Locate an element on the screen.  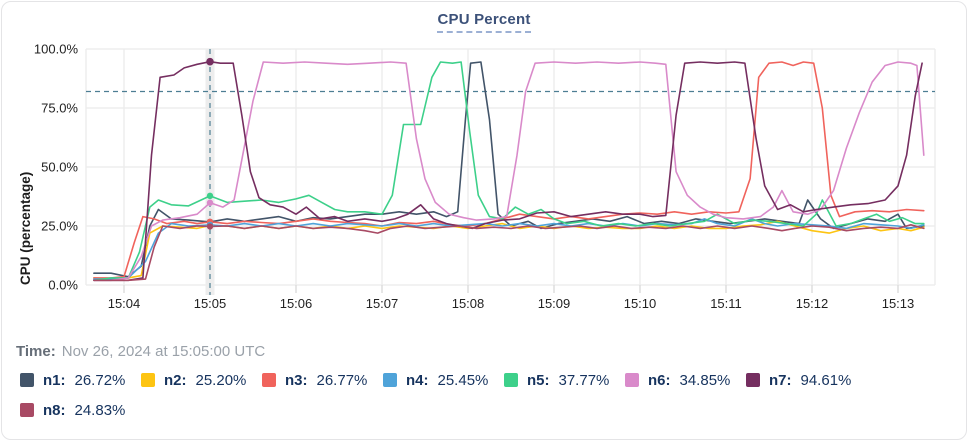
legend-value-n8: 24.83% is located at coordinates (100, 410).